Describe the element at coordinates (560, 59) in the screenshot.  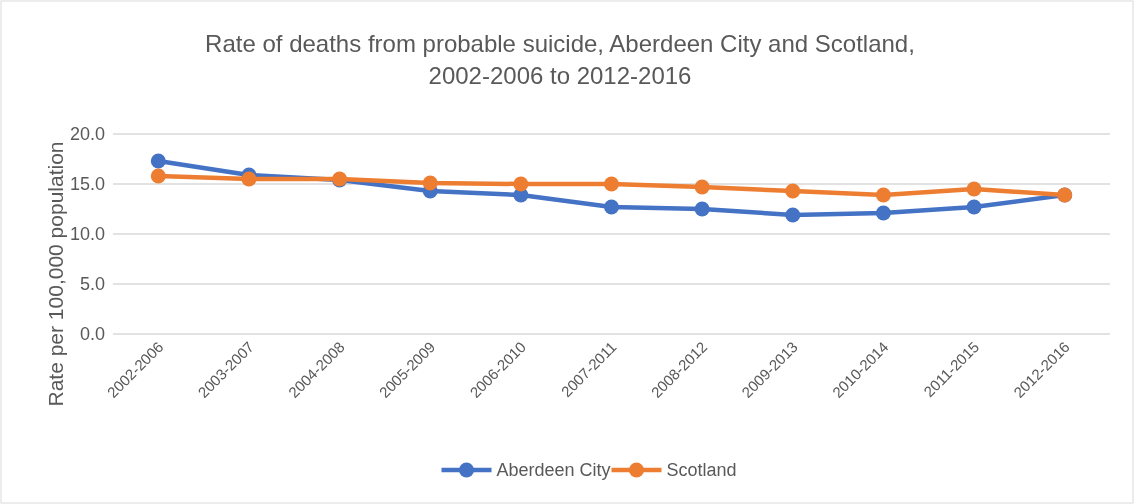
I see `chart-title: Rate of deaths from probable suicide, Aberdeen City and Scotland, 2002-2006 to 2012-2016` at that location.